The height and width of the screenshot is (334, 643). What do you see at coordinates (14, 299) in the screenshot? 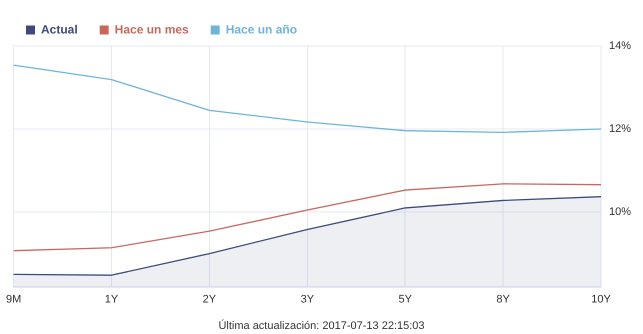
I see `x-tick-label: 9M` at bounding box center [14, 299].